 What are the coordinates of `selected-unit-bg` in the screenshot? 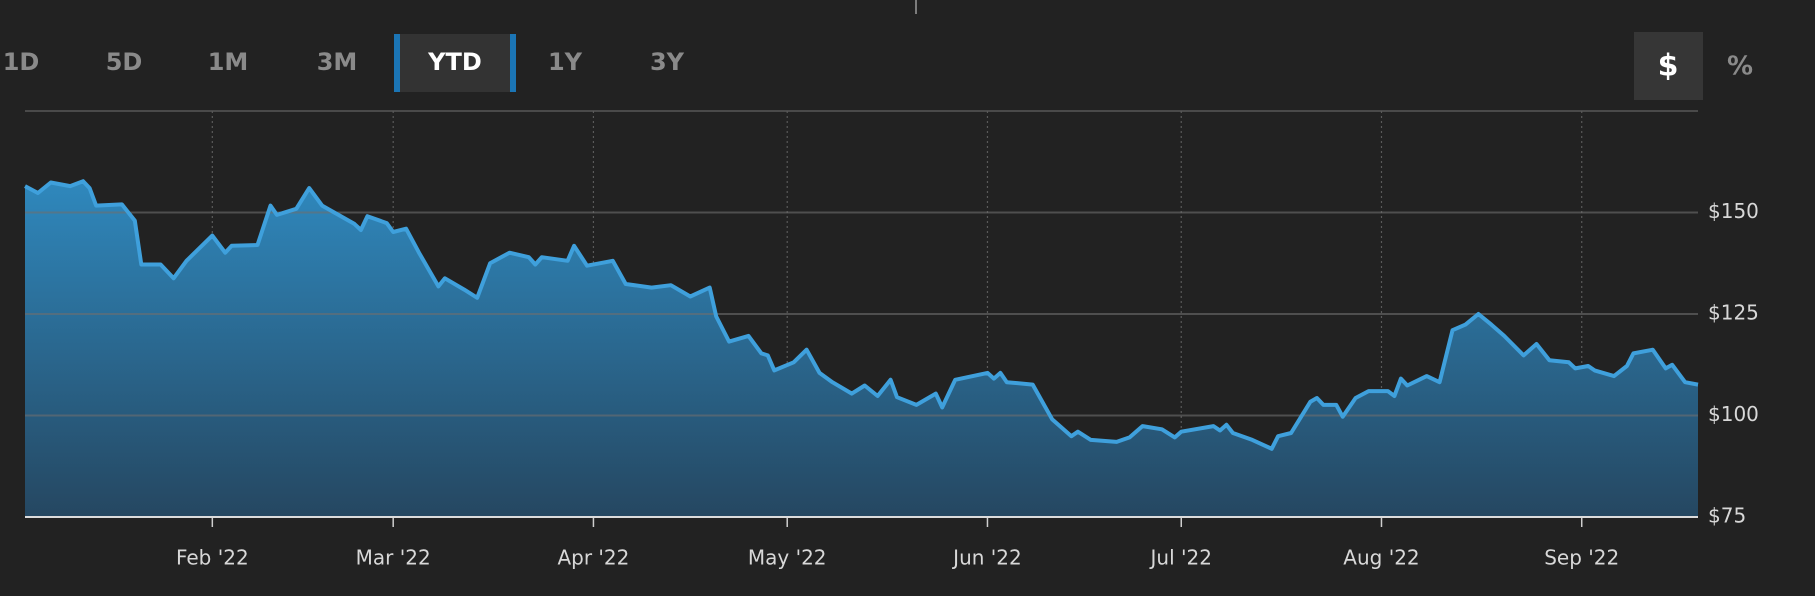 It's located at (1668, 66).